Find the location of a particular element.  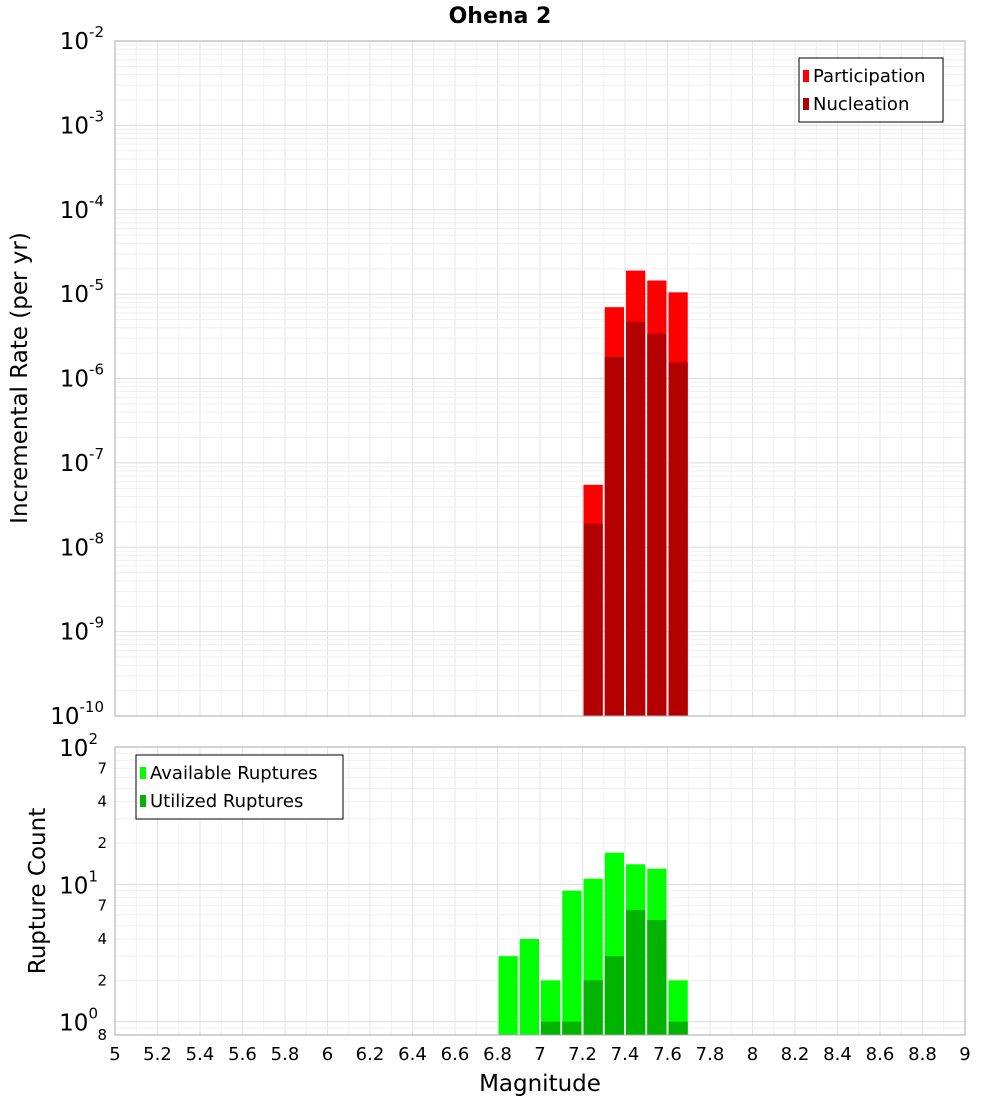

x-tick-label: 7.6 is located at coordinates (667, 1054).